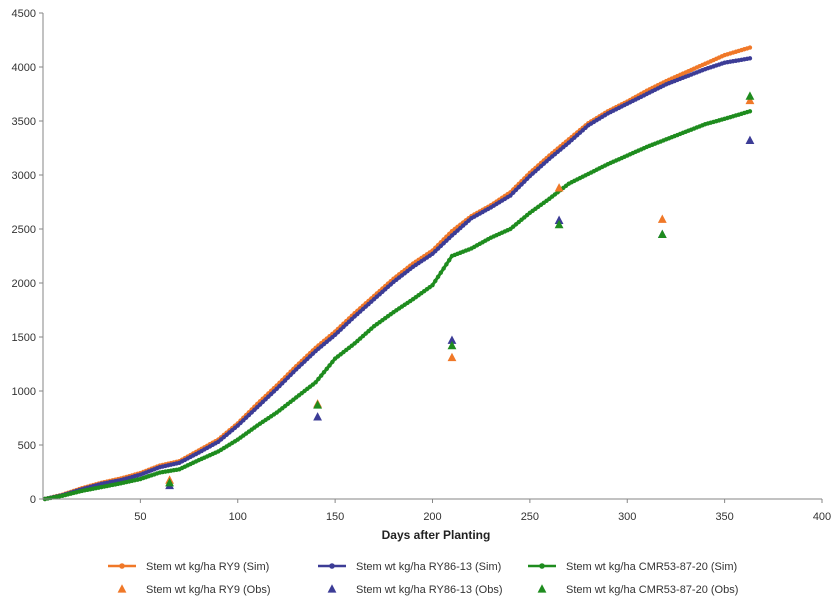 This screenshot has height=600, width=832. I want to click on legend-label: Stem wt kg/ha RY9 (Obs), so click(208, 590).